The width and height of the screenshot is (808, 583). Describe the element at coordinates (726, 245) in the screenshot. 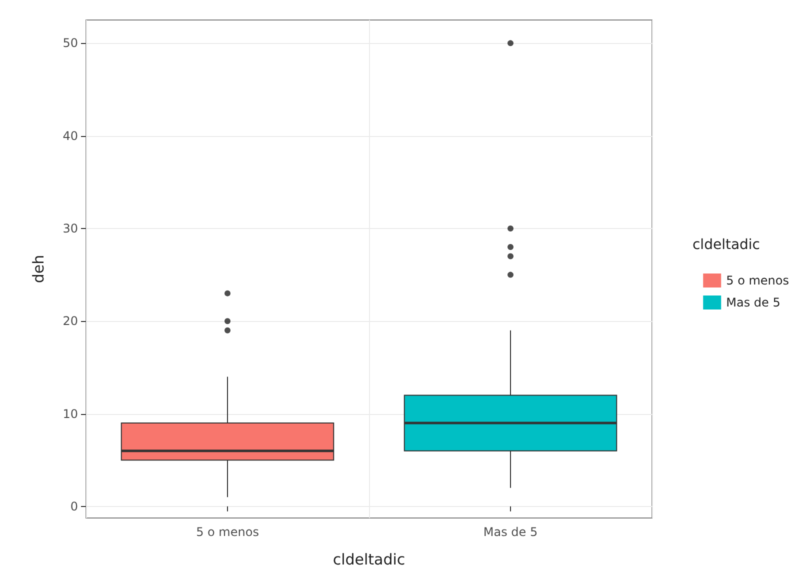

I see `legend-title: cldeltadic` at that location.